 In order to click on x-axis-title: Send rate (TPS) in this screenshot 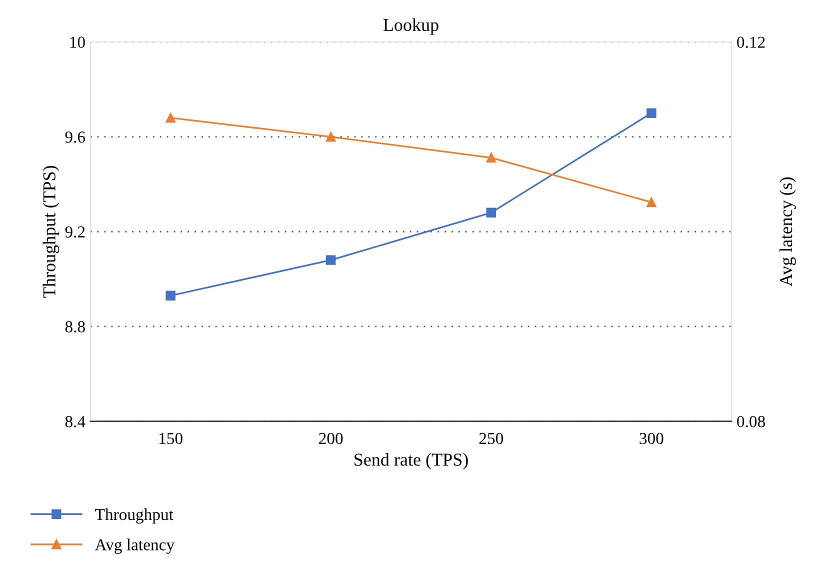, I will do `click(411, 461)`.